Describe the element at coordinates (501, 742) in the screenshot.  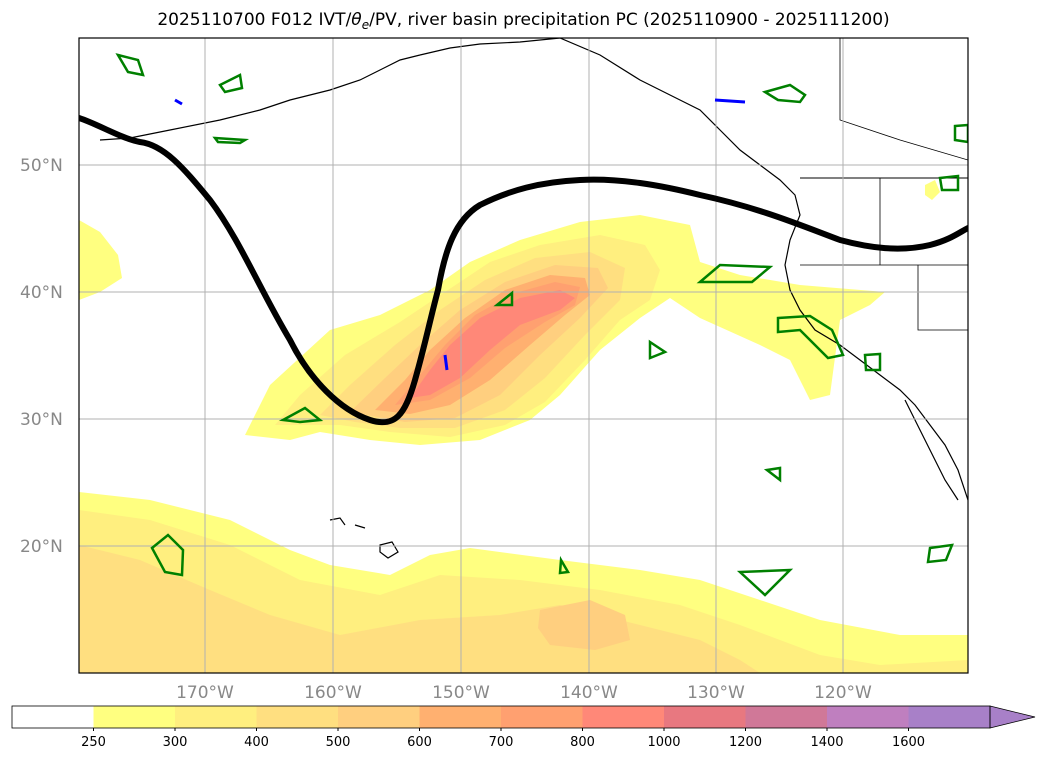
I see `colorbar-tick-label: 700` at that location.